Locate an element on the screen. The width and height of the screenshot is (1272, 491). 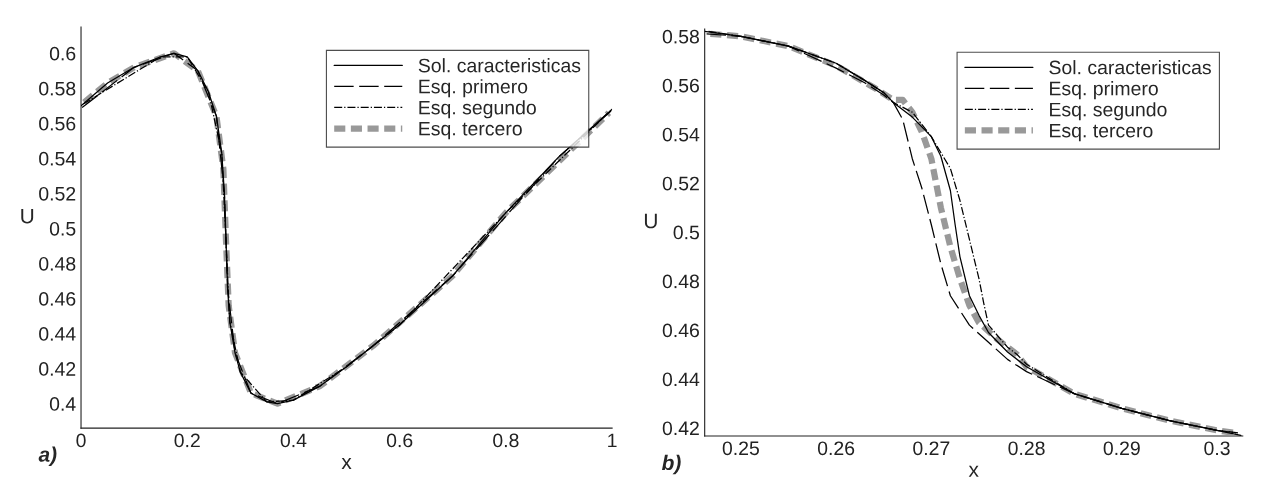
y-tick-label: 0.4 is located at coordinates (62, 404).